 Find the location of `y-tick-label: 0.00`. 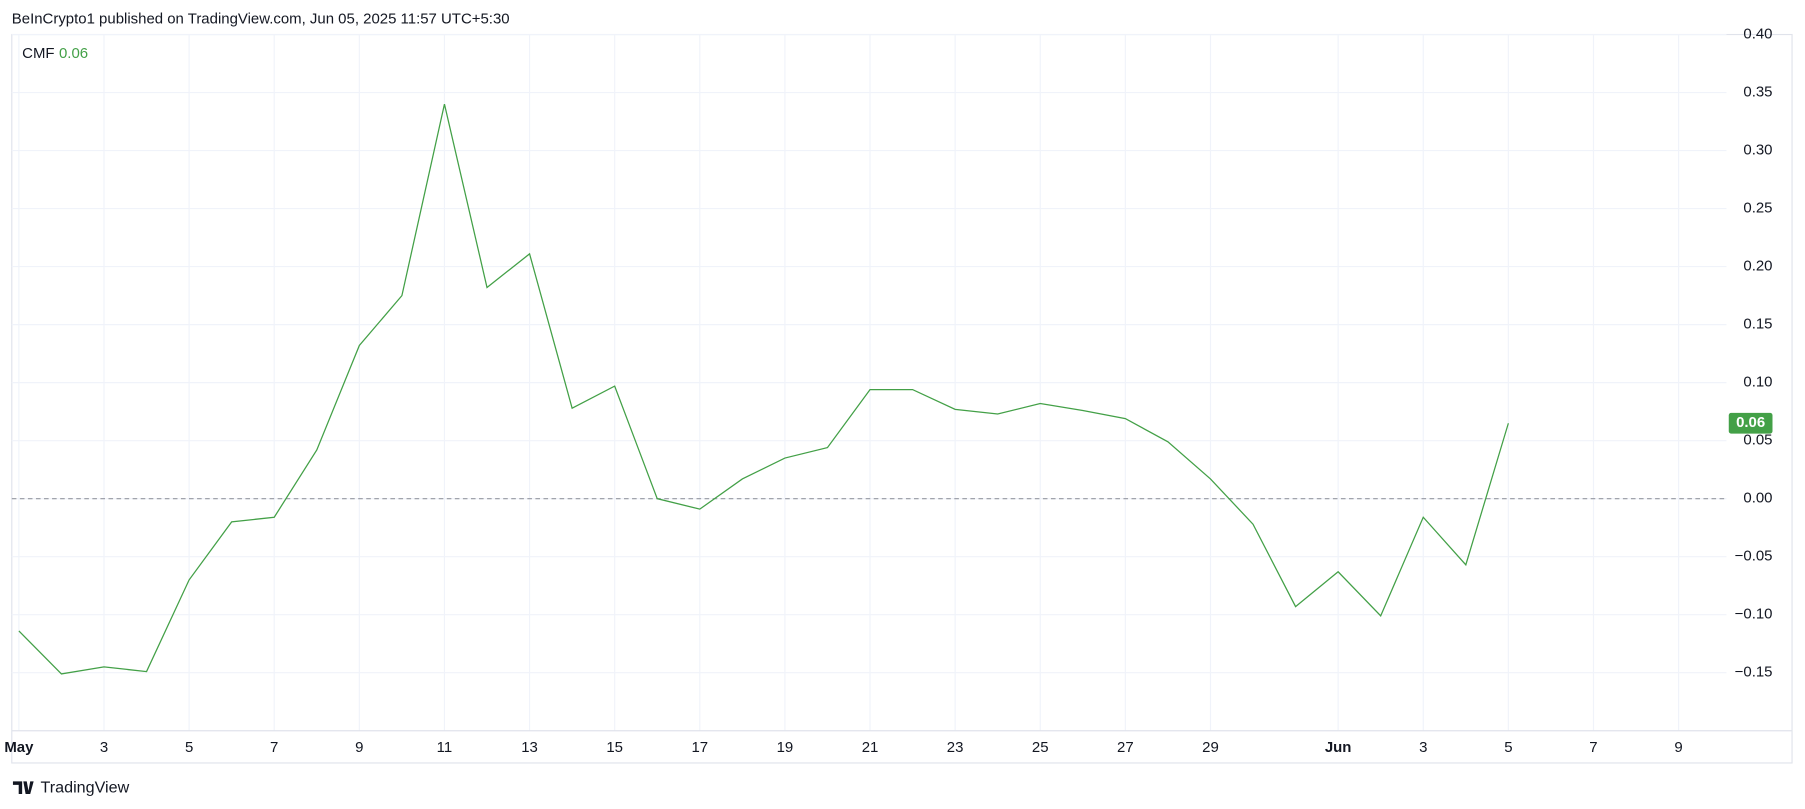

y-tick-label: 0.00 is located at coordinates (1757, 498).